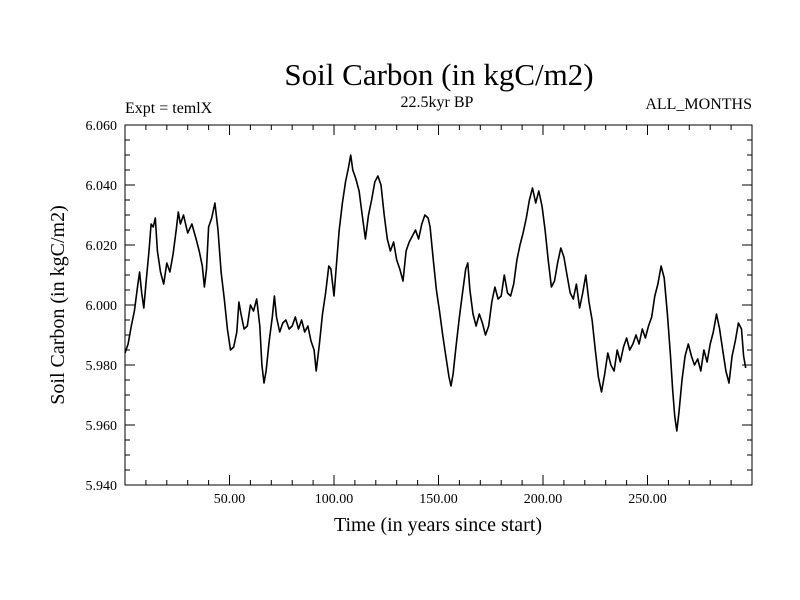 This screenshot has height=600, width=800. Describe the element at coordinates (58, 304) in the screenshot. I see `y-axis-label: Soil Carbon (in kgC/m2)` at that location.